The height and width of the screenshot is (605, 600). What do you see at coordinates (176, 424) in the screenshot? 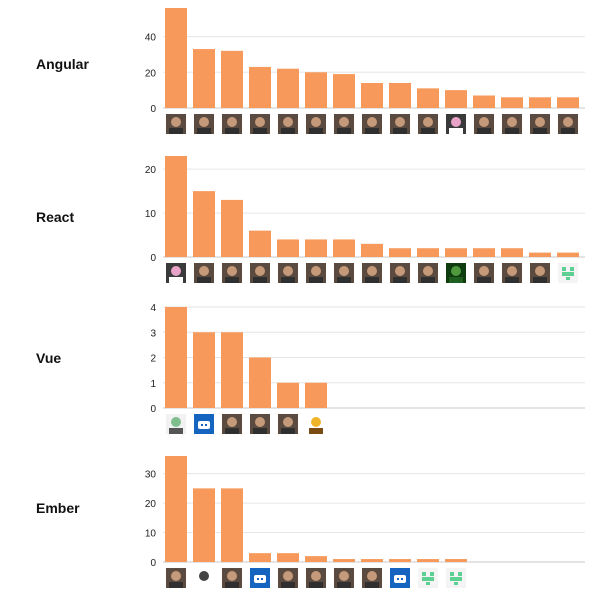
I see `mascot-avatar` at bounding box center [176, 424].